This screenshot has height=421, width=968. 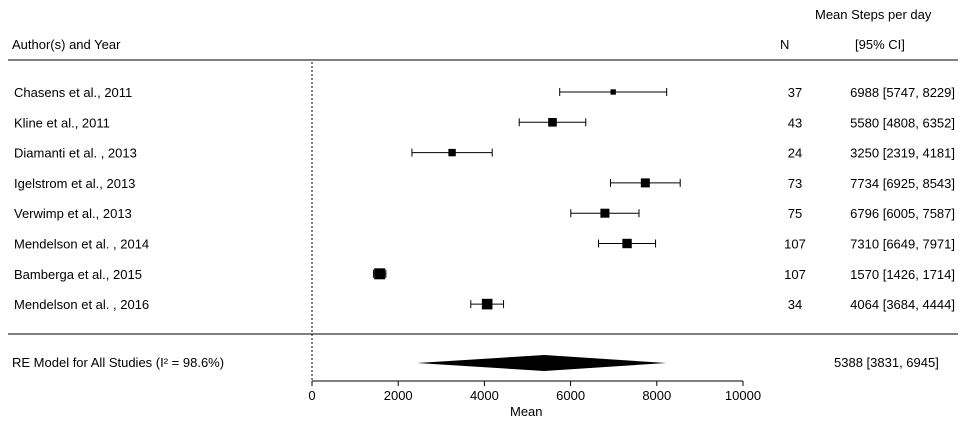 I want to click on estimate-ci: 7734 [6925, 8543], so click(x=902, y=183).